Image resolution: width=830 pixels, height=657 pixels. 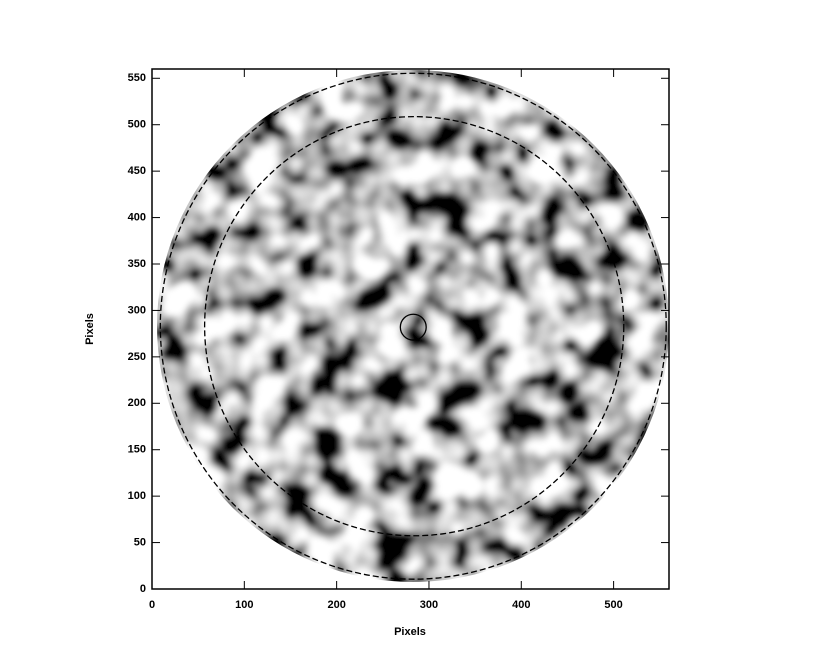 I want to click on y-tick-label: 100, so click(x=137, y=496).